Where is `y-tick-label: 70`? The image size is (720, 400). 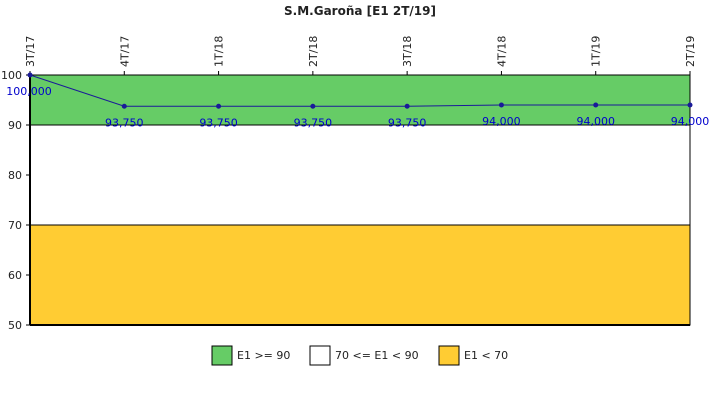
y-tick-label: 70 is located at coordinates (15, 225).